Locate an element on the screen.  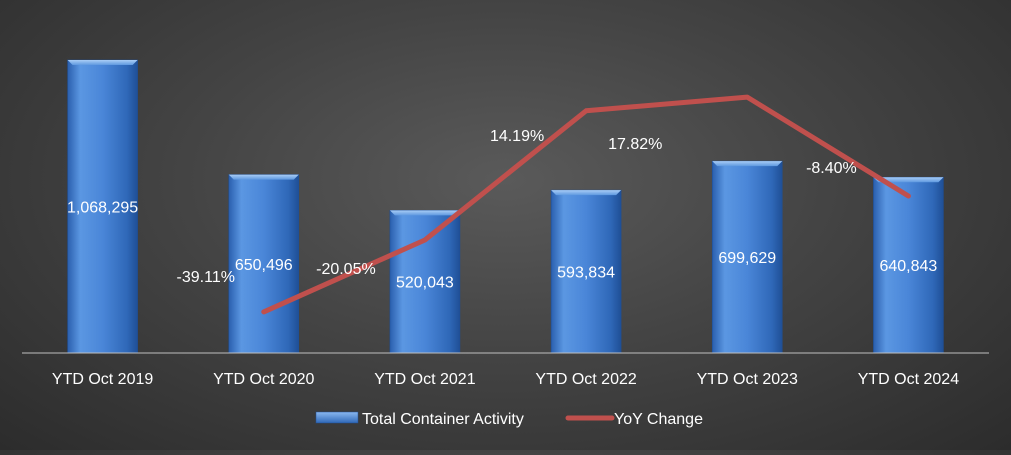
x-tick-label: YTD Oct 2023 is located at coordinates (747, 379).